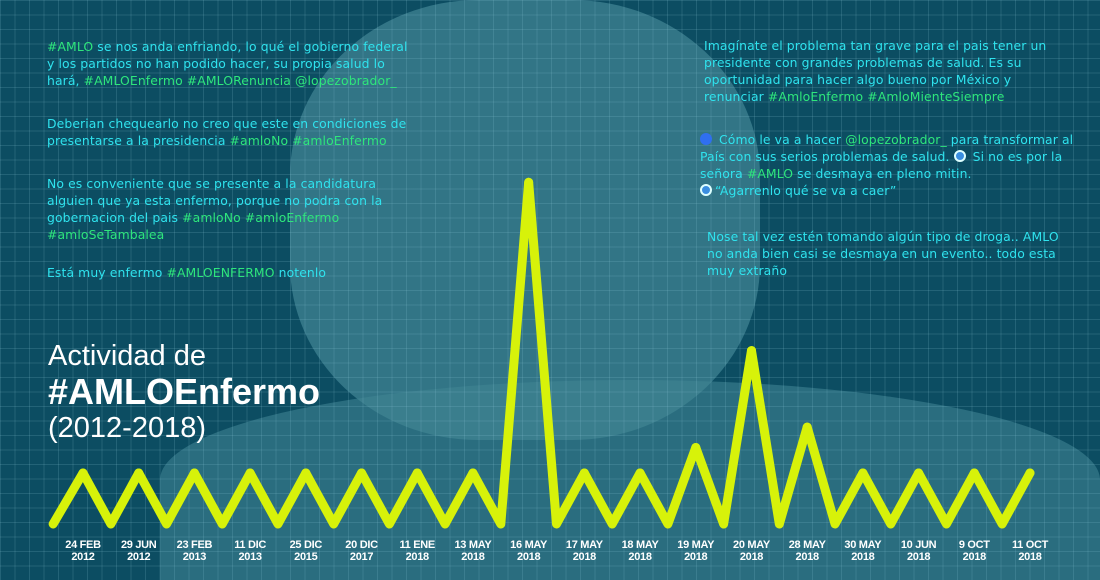  What do you see at coordinates (83, 545) in the screenshot?
I see `tick-date: 24 FEB` at bounding box center [83, 545].